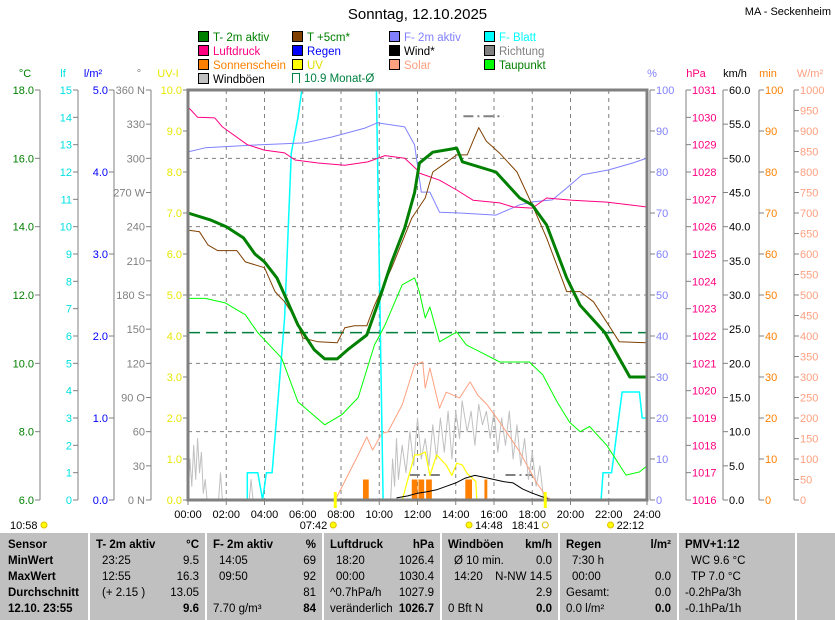 Image resolution: width=835 pixels, height=620 pixels. What do you see at coordinates (739, 228) in the screenshot?
I see `axis-tick-label: 40.0` at bounding box center [739, 228].